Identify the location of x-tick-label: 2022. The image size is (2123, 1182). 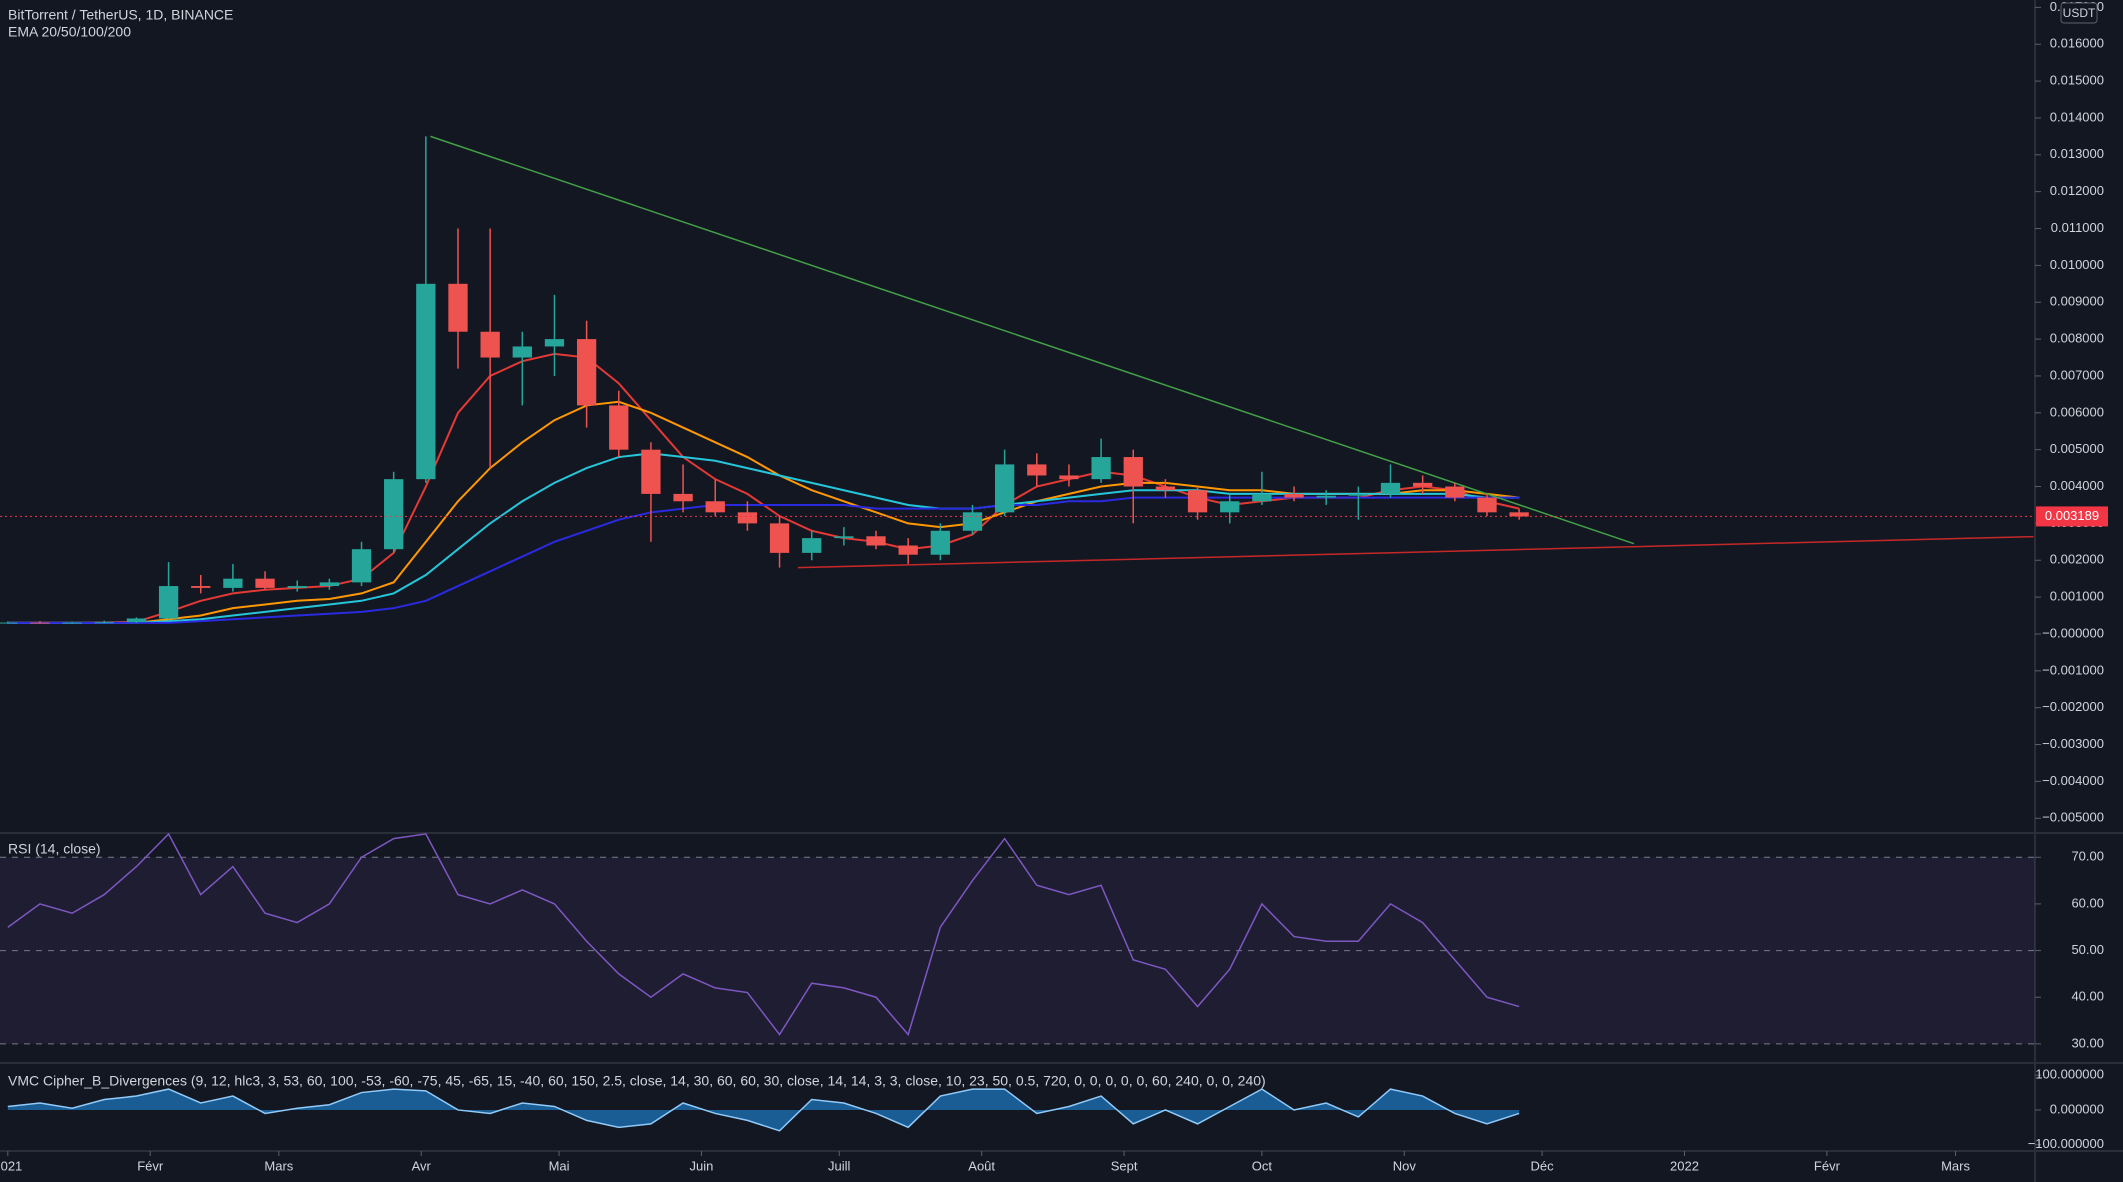
(1684, 1165).